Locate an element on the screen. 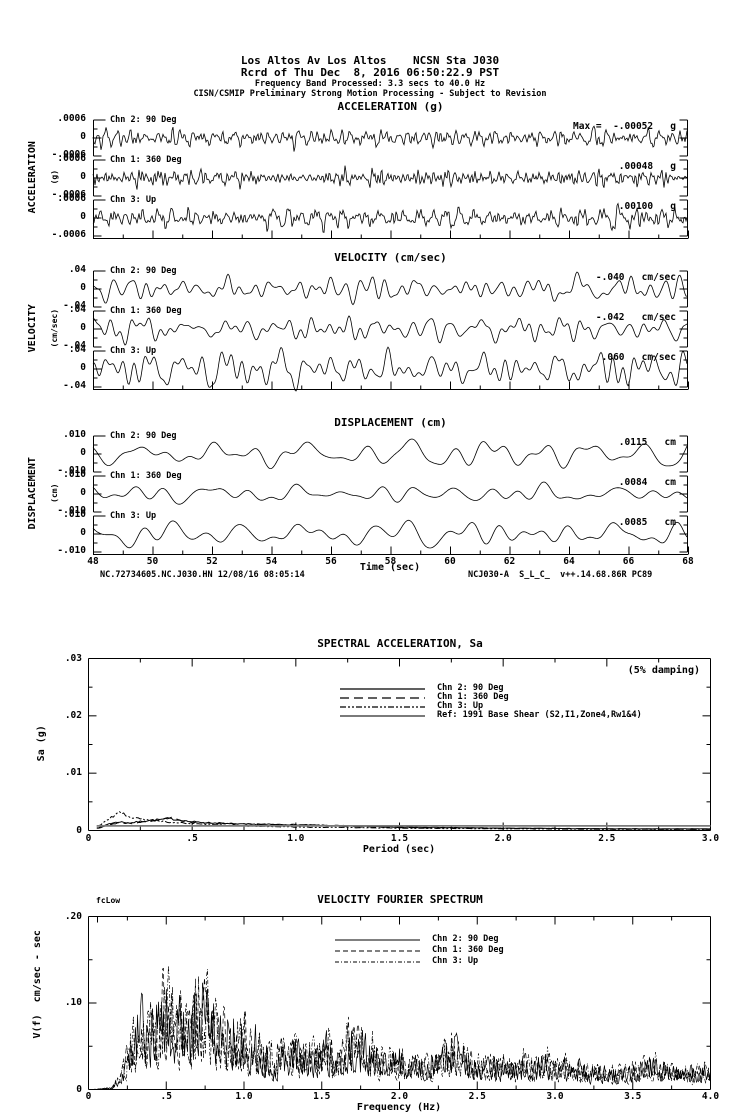  max-value-label: .0085 cm is located at coordinates (647, 522).